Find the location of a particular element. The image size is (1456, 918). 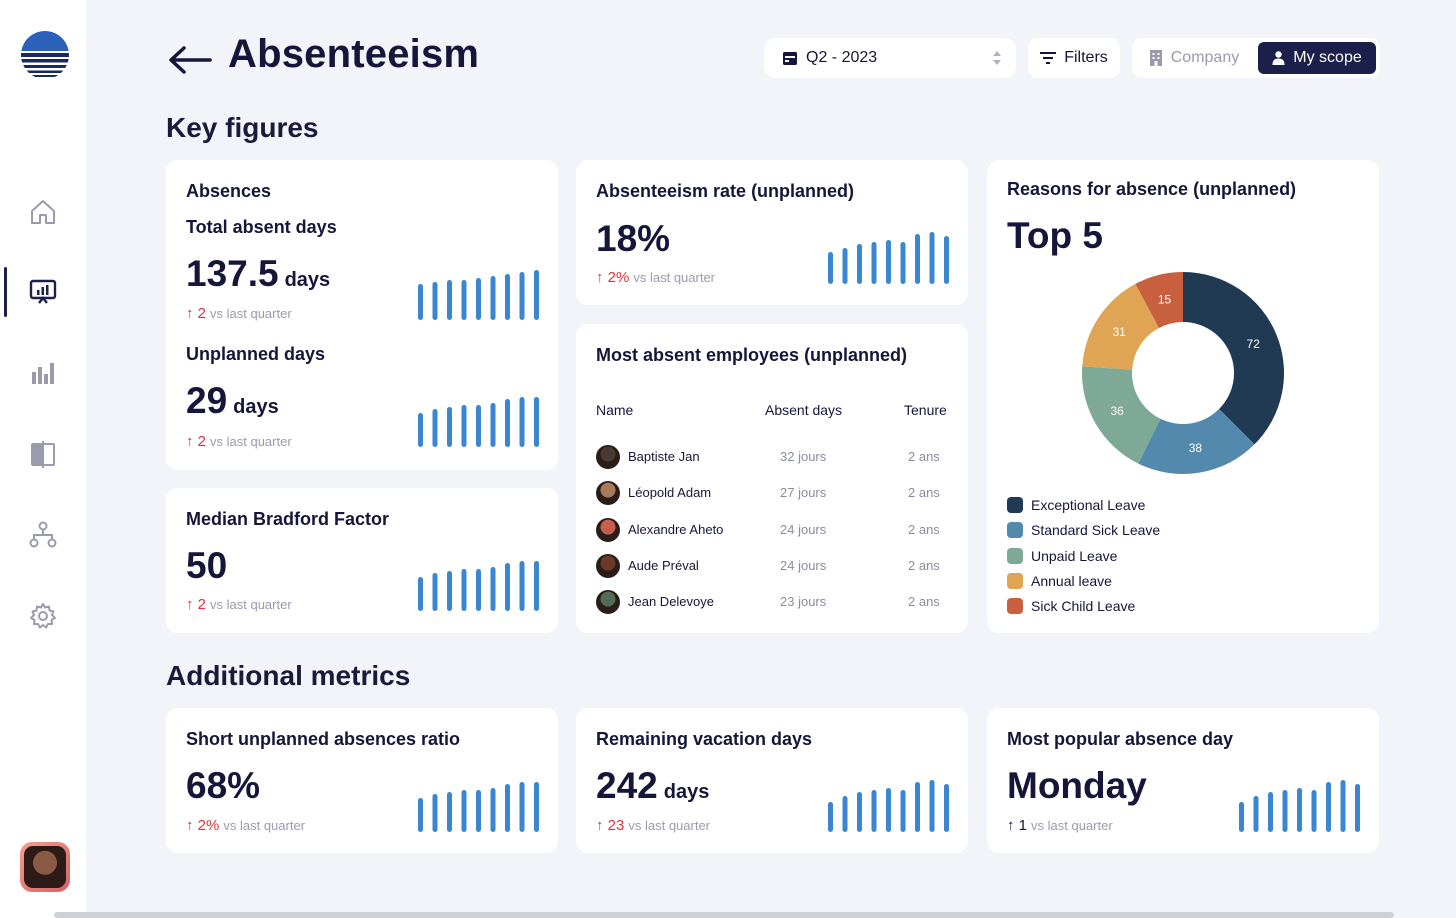

table-row: Jean Delevoye 23 jours 2 ans is located at coordinates (772, 602).